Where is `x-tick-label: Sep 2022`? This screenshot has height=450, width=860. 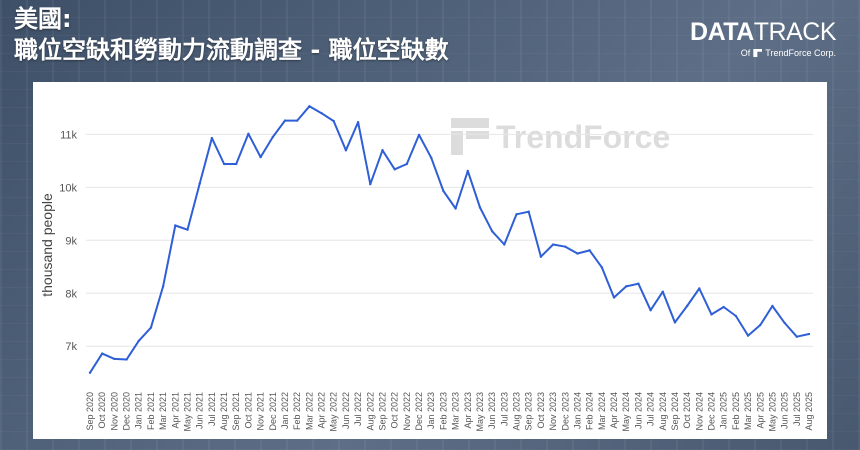
x-tick-label: Sep 2022 is located at coordinates (382, 411).